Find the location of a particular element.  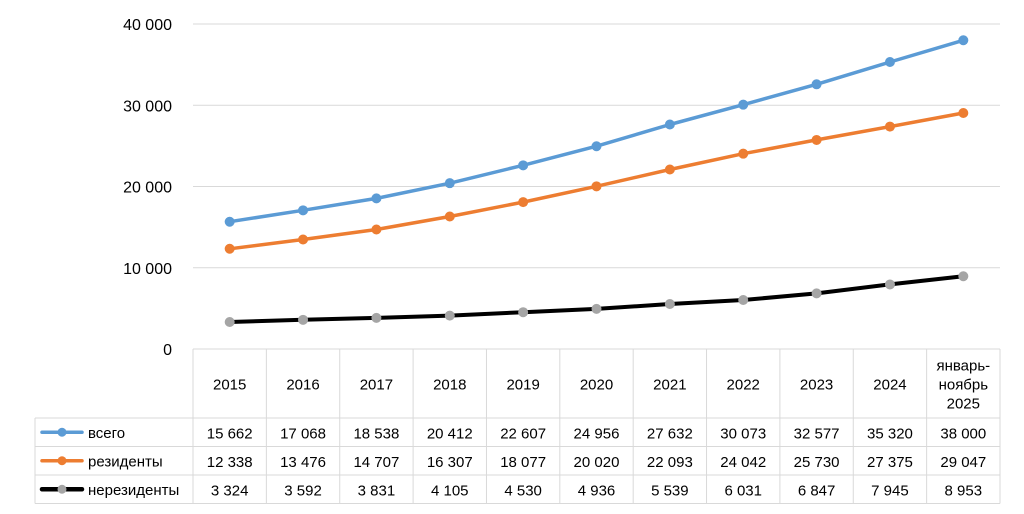

data-table-value: 15 662 is located at coordinates (230, 433).